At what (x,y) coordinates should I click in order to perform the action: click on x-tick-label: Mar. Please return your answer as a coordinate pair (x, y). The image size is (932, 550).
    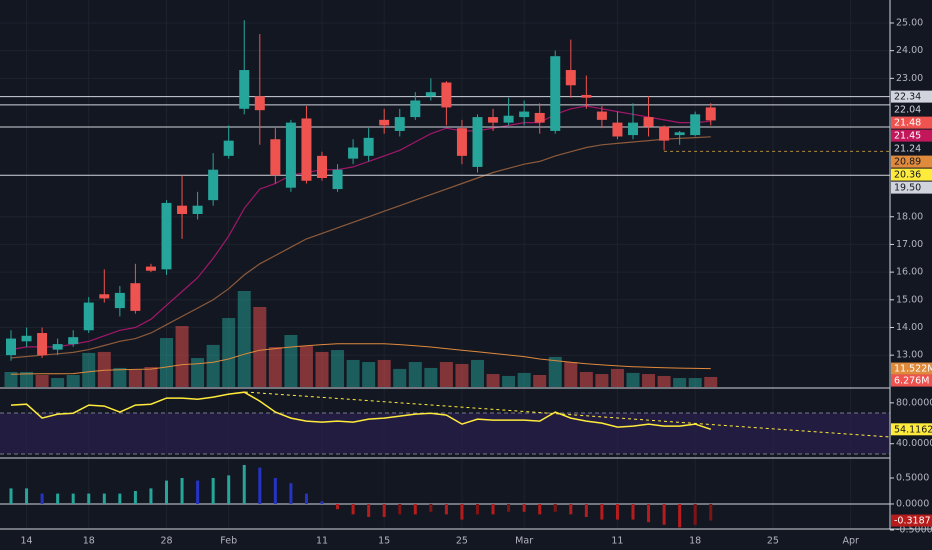
    Looking at the image, I should click on (524, 541).